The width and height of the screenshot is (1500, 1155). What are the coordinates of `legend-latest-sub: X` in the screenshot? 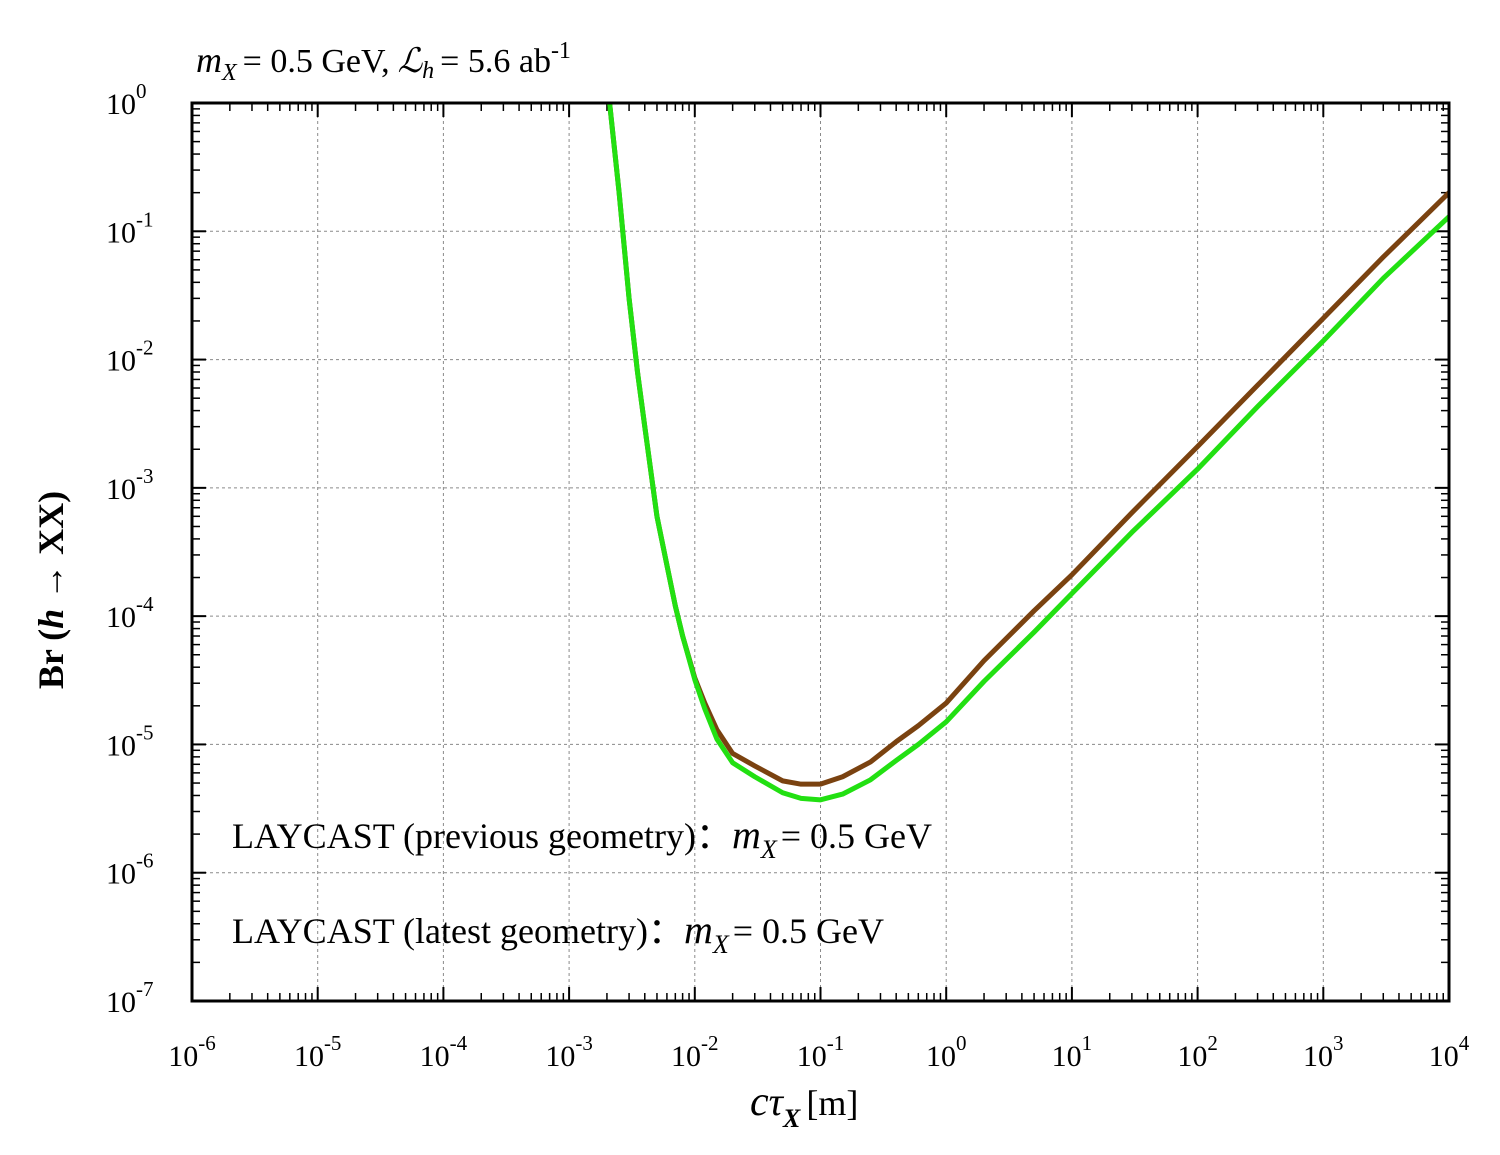 It's located at (721, 944).